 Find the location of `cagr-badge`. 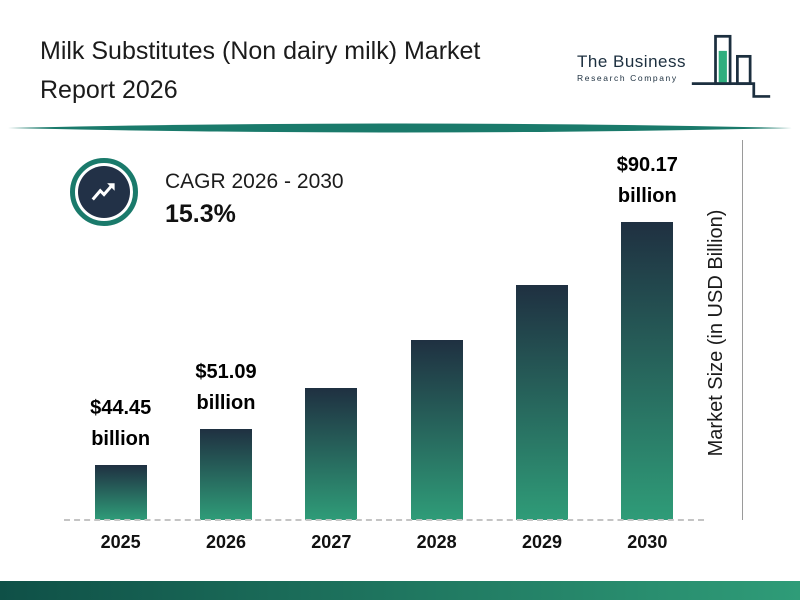

cagr-badge is located at coordinates (104, 192).